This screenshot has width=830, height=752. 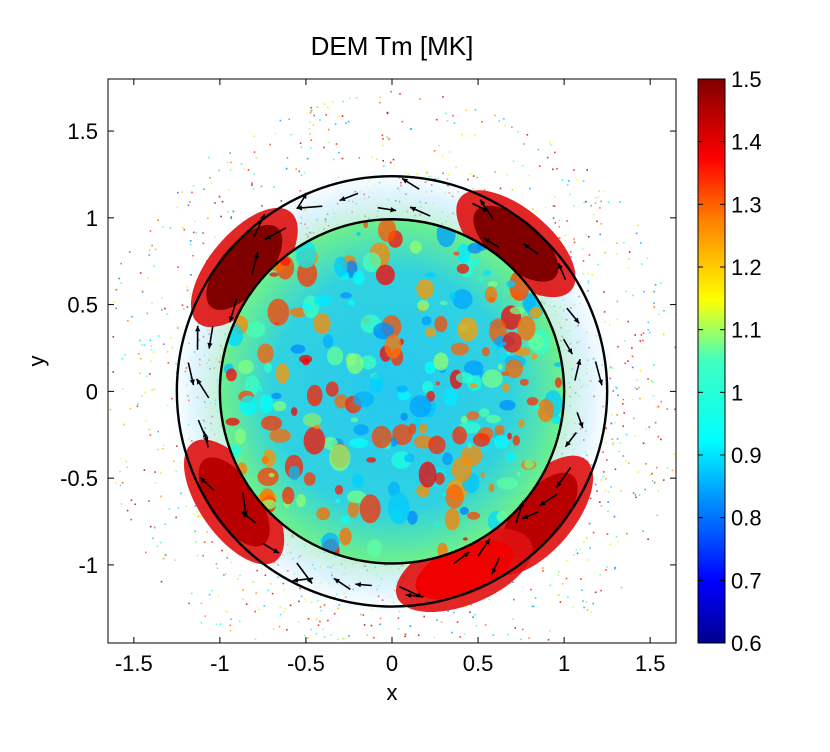 What do you see at coordinates (746, 267) in the screenshot?
I see `colorbar-tick-label: 1.2` at bounding box center [746, 267].